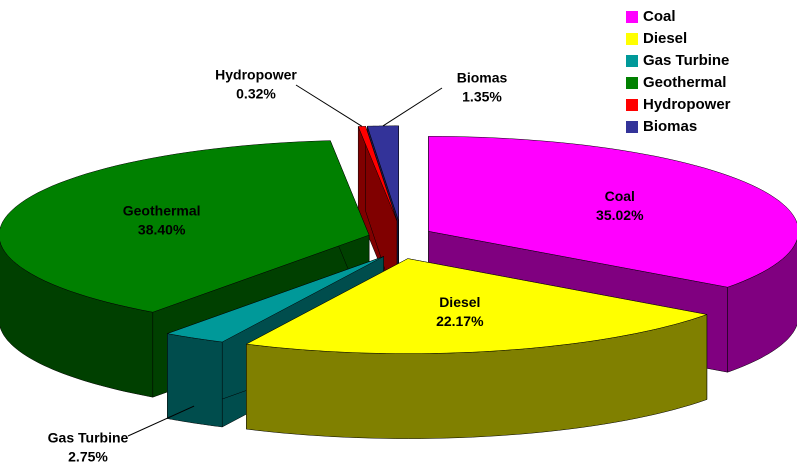 The height and width of the screenshot is (473, 797). Describe the element at coordinates (256, 94) in the screenshot. I see `data-label-value: 0.32%` at that location.